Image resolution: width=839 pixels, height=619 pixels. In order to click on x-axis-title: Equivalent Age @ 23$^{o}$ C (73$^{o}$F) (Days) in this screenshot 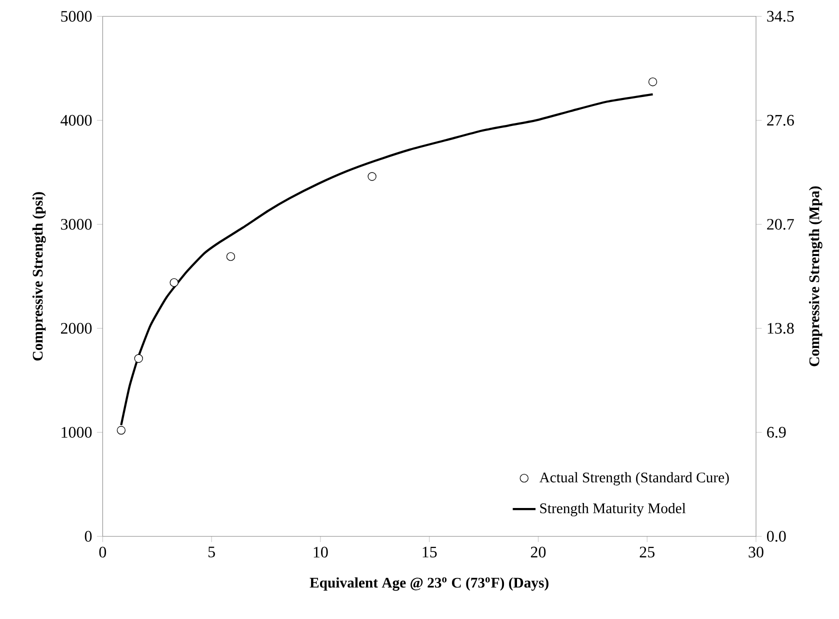, I will do `click(429, 584)`.